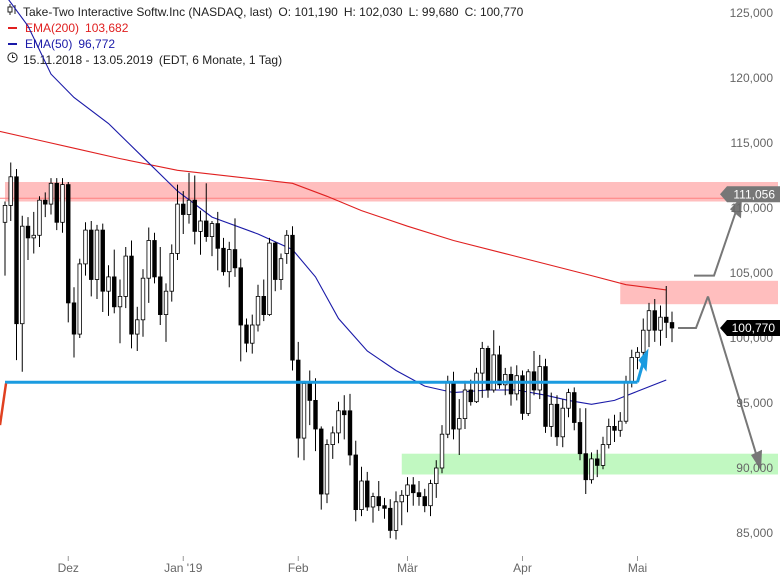  I want to click on y-tick-label: 90,000, so click(754, 468).